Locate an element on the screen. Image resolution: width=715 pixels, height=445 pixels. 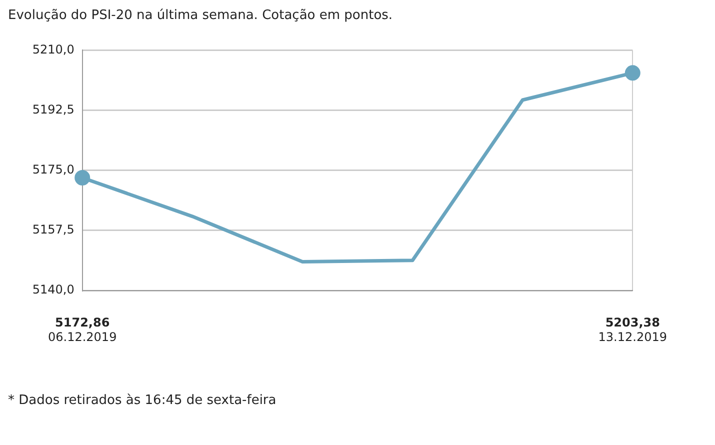
data-label: 5172,86 is located at coordinates (82, 323).